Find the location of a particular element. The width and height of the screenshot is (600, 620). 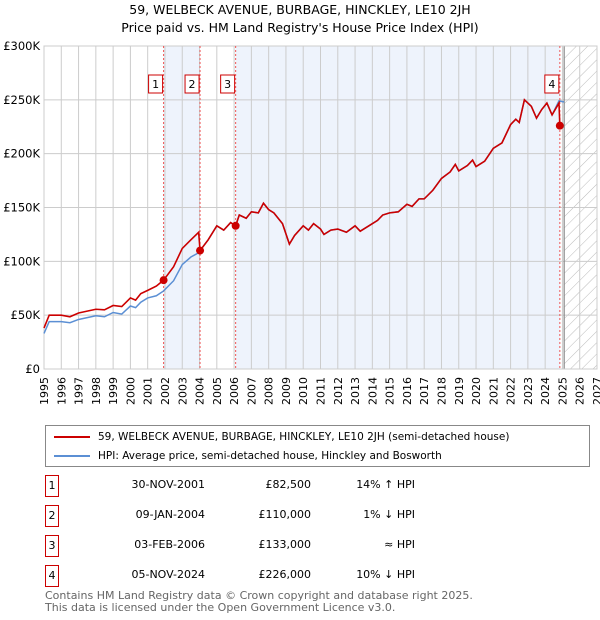

x-tick-label: 1996 is located at coordinates (61, 391).